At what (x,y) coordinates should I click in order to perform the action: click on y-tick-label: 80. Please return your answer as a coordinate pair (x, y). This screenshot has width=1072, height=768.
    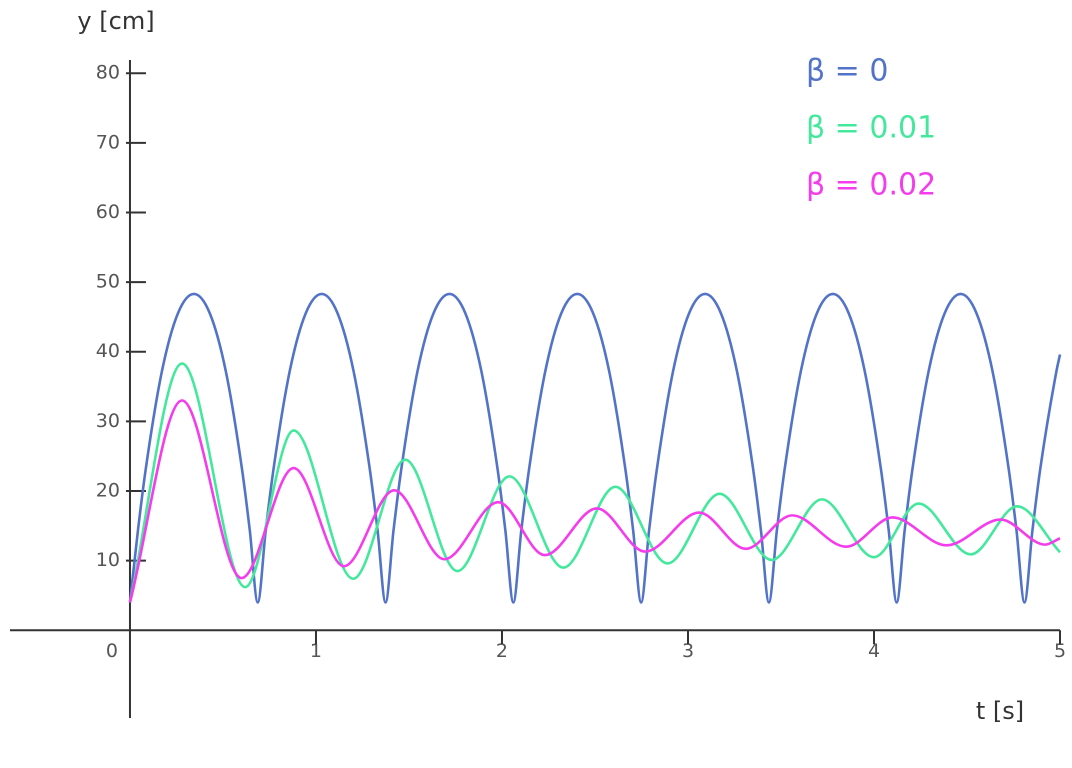
    Looking at the image, I should click on (108, 73).